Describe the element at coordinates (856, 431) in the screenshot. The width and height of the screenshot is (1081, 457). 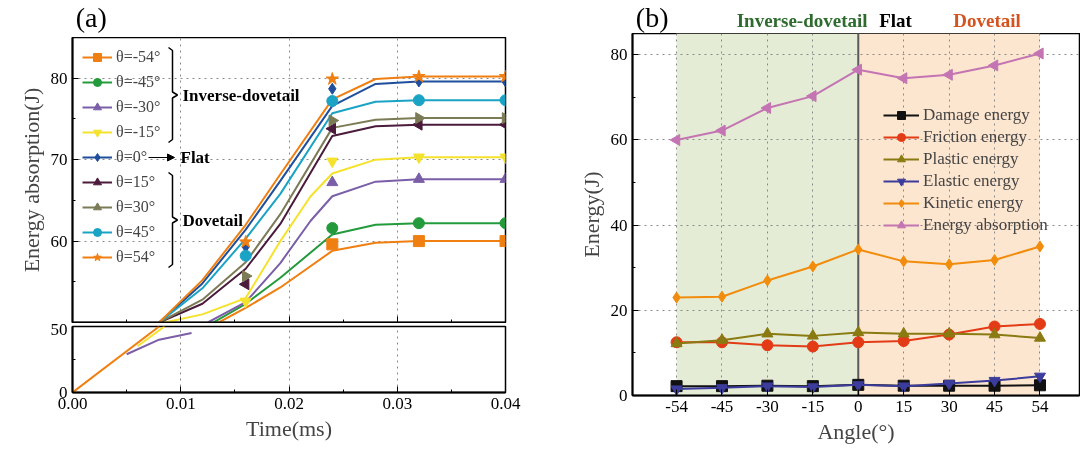
I see `x-axis-title: Angle(°)` at that location.